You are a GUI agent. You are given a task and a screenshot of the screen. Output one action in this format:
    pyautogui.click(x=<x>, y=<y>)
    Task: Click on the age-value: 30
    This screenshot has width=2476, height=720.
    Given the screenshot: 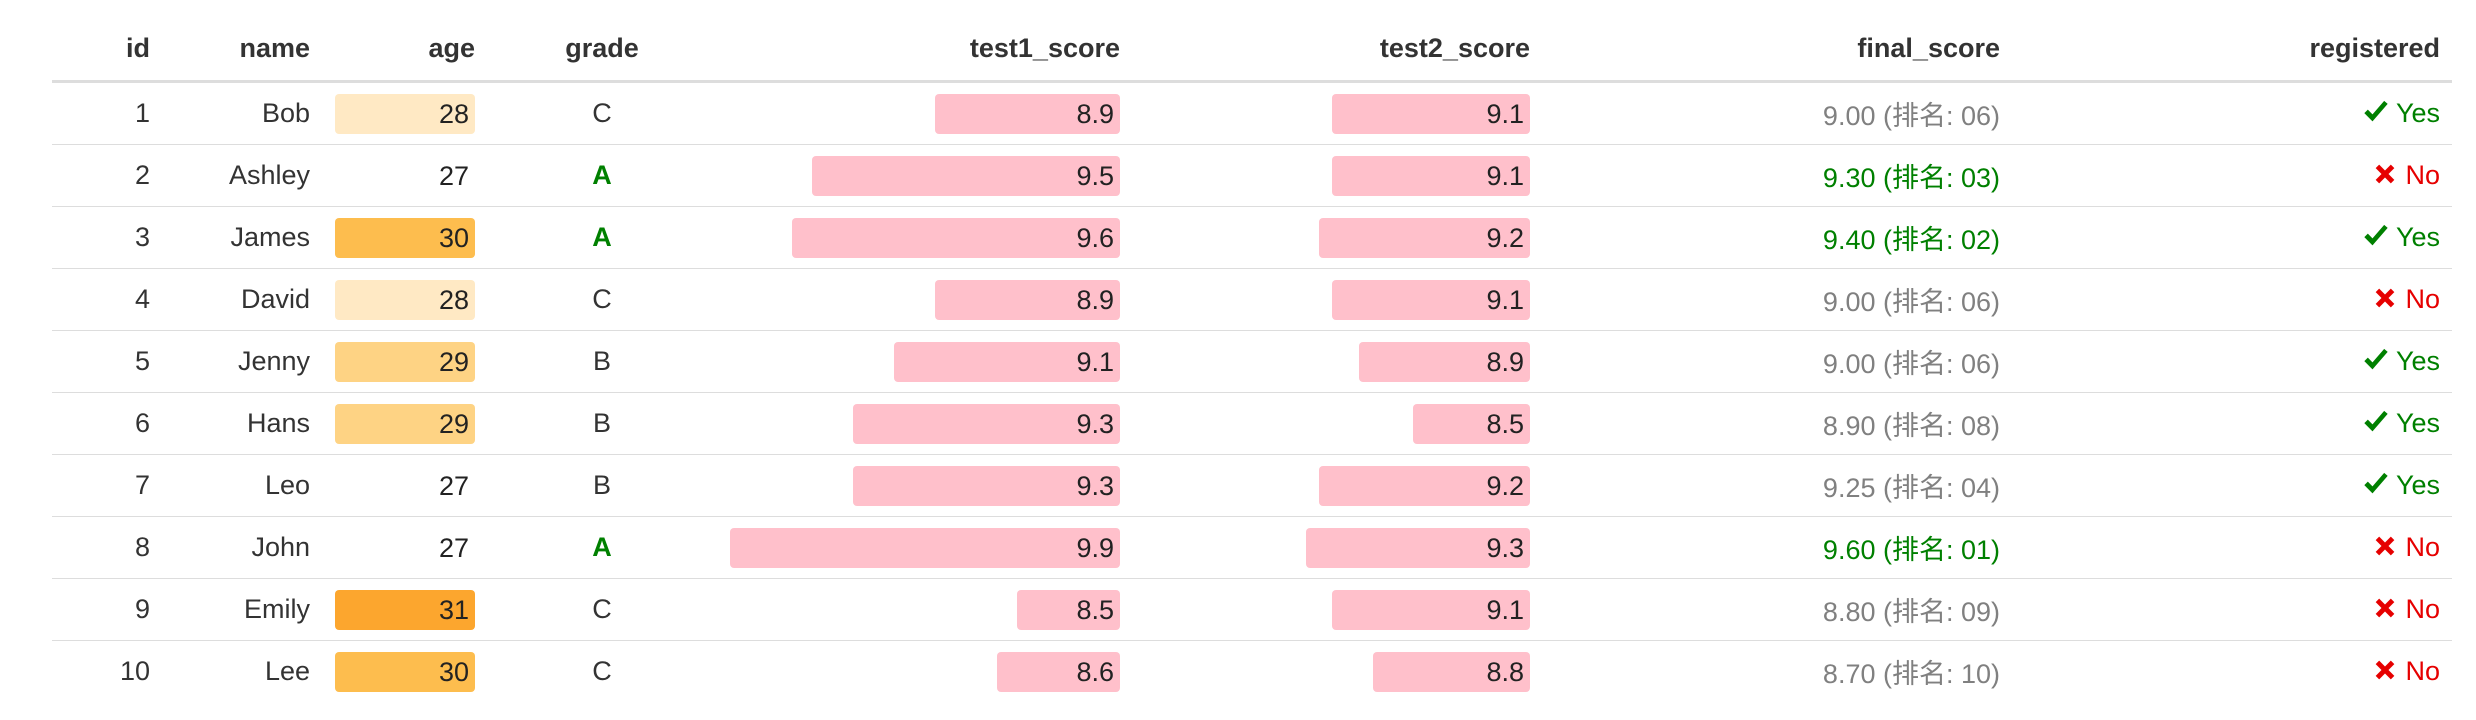 What is the action you would take?
    pyautogui.click(x=405, y=237)
    